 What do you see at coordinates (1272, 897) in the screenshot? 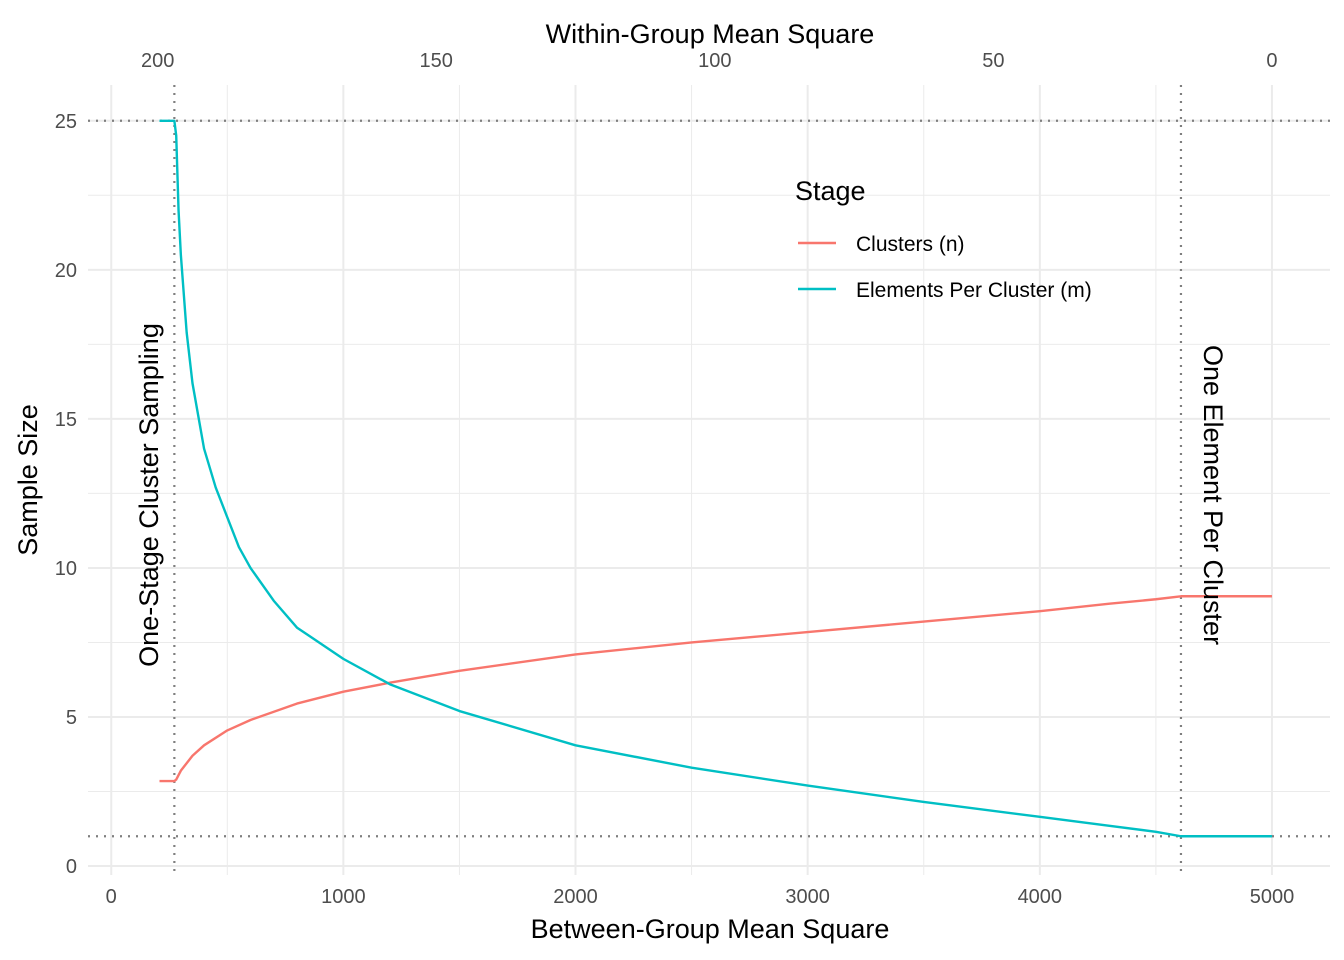
I see `x-tick-label: 5000` at bounding box center [1272, 897].